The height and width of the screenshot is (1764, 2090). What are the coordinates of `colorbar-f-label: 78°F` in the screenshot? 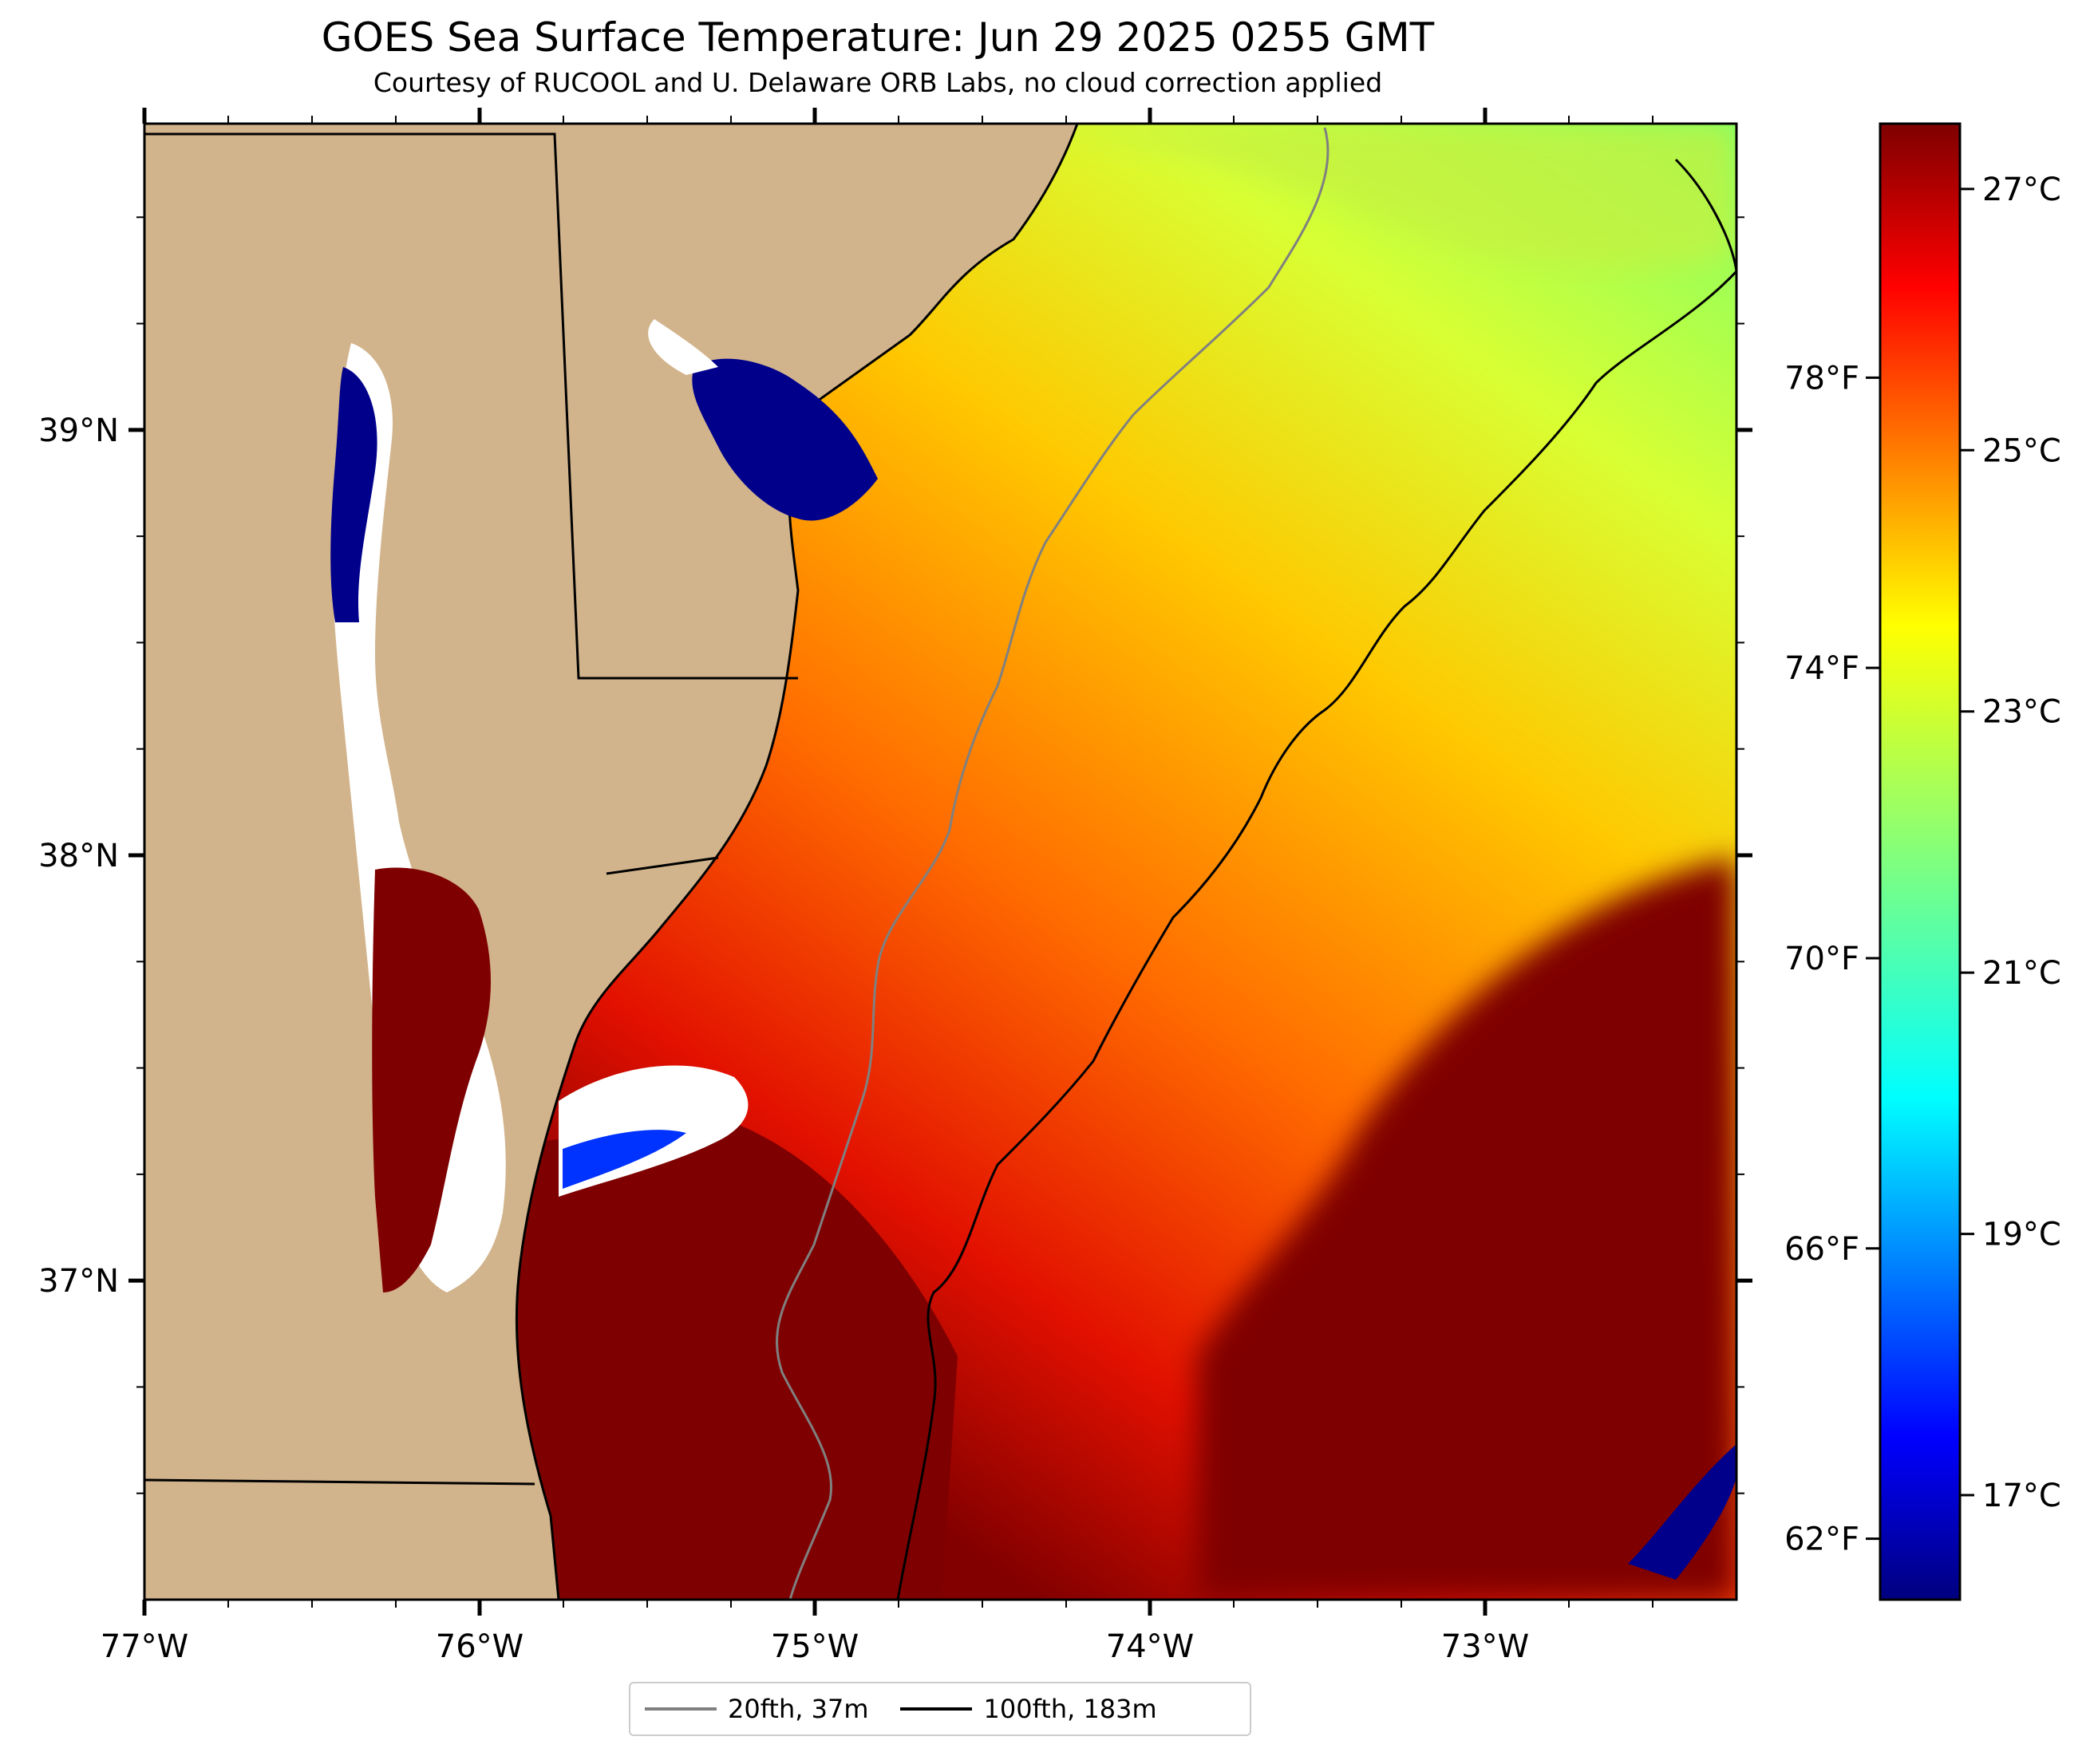 It's located at (1821, 378).